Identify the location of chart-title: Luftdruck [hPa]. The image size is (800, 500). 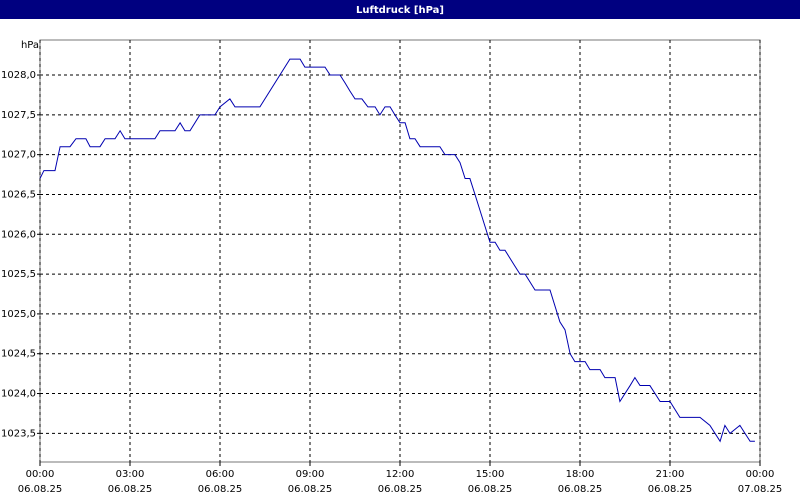
(400, 10).